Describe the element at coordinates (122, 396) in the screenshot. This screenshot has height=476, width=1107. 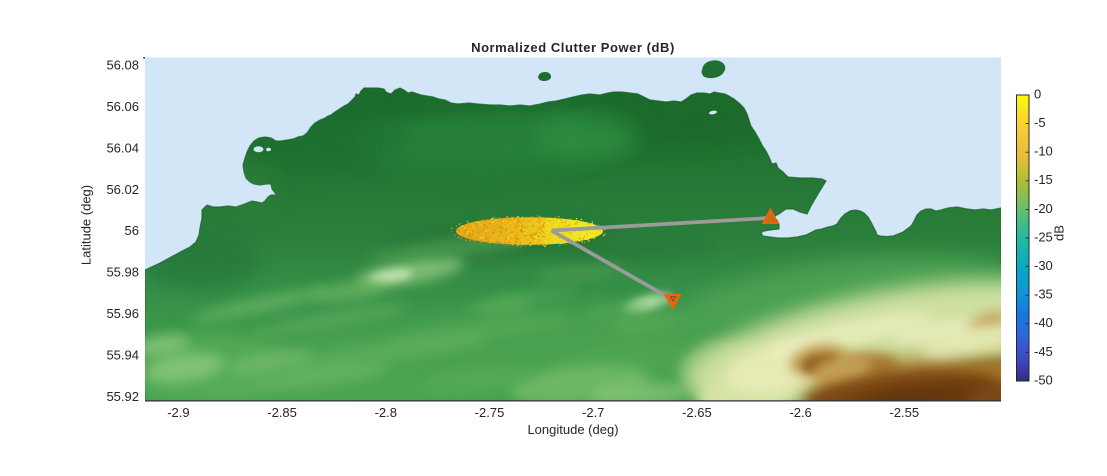
I see `svg-text: 55.92` at that location.